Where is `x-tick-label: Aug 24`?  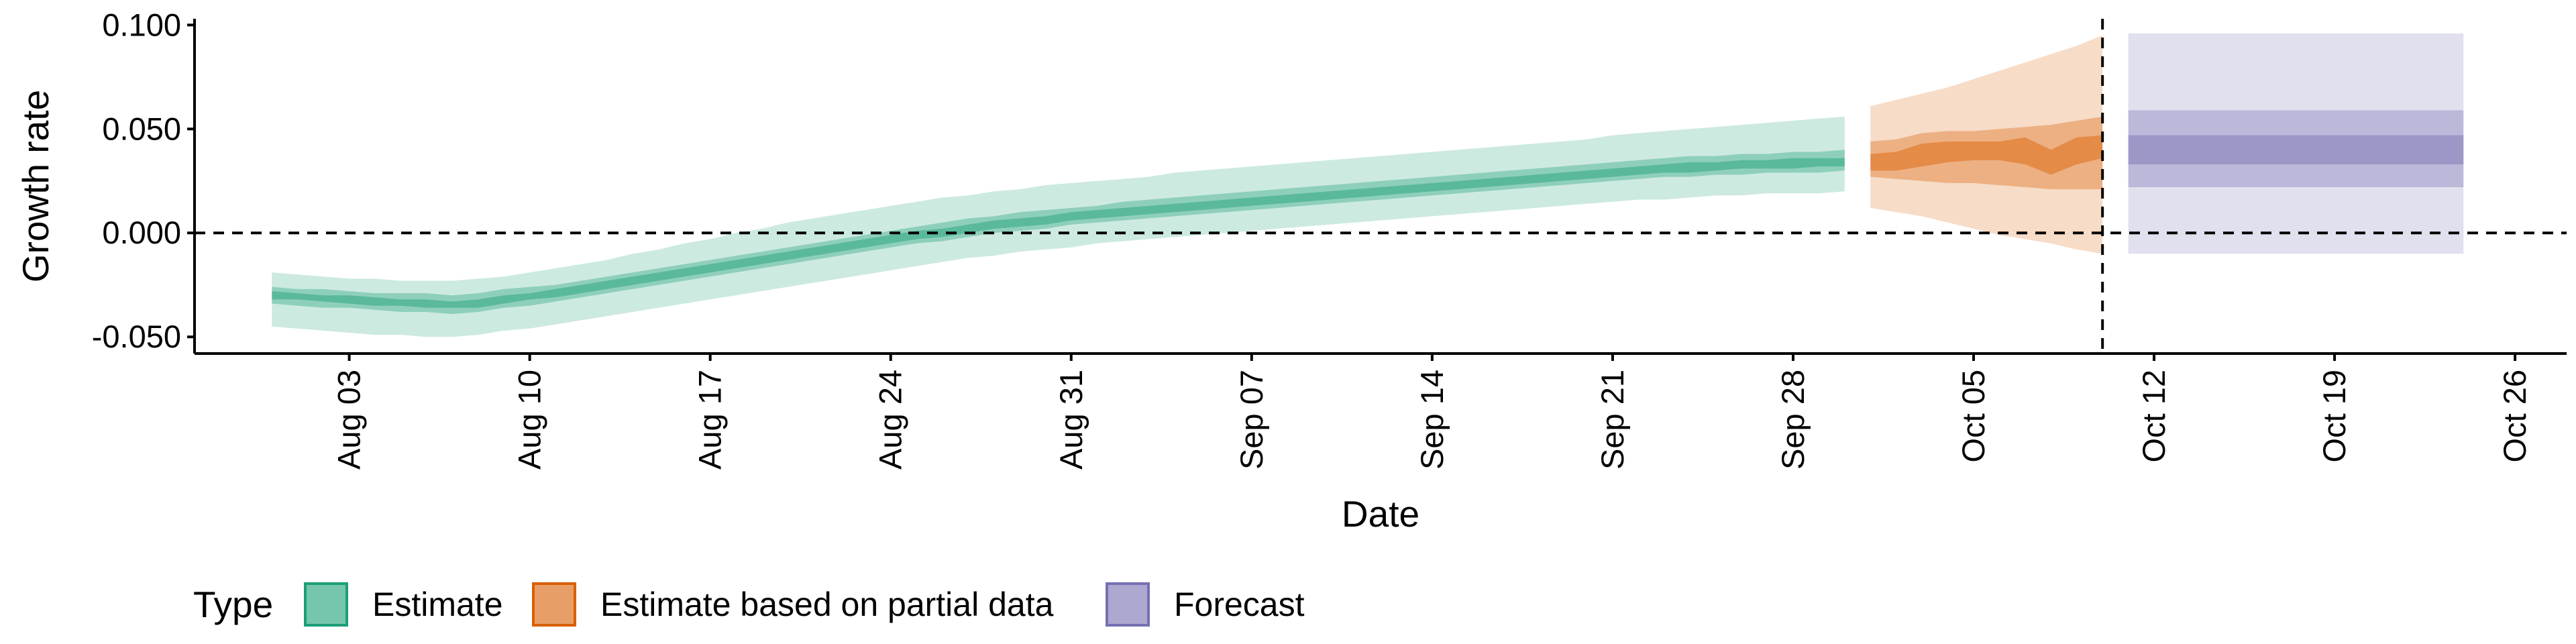 x-tick-label: Aug 24 is located at coordinates (890, 420).